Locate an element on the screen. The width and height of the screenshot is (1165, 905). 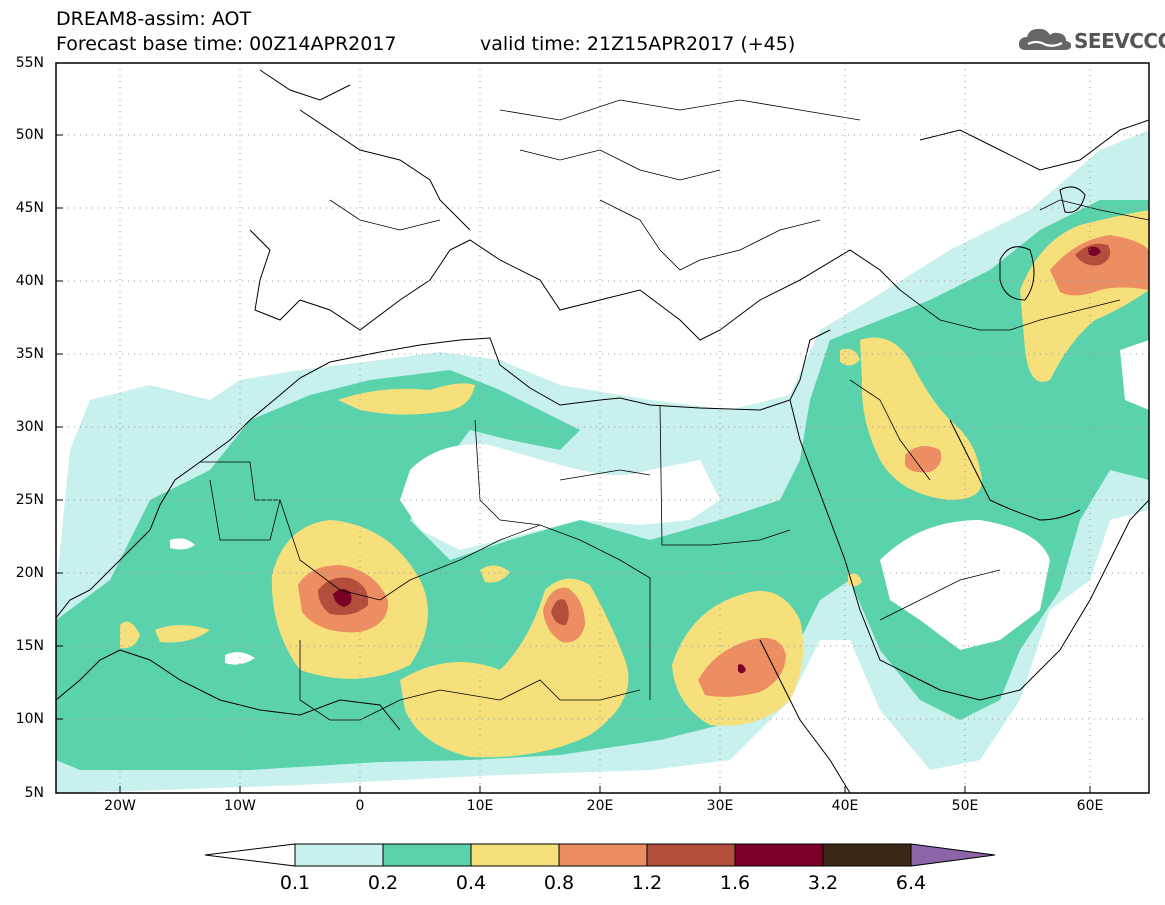
lon-label: 50E is located at coordinates (965, 806).